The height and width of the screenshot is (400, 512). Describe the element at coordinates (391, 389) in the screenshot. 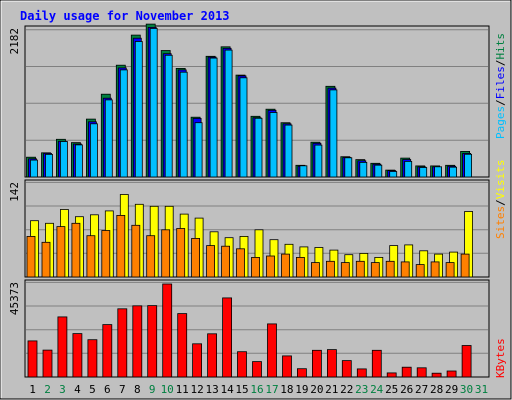

I see `x-tick-label-25: 25` at that location.